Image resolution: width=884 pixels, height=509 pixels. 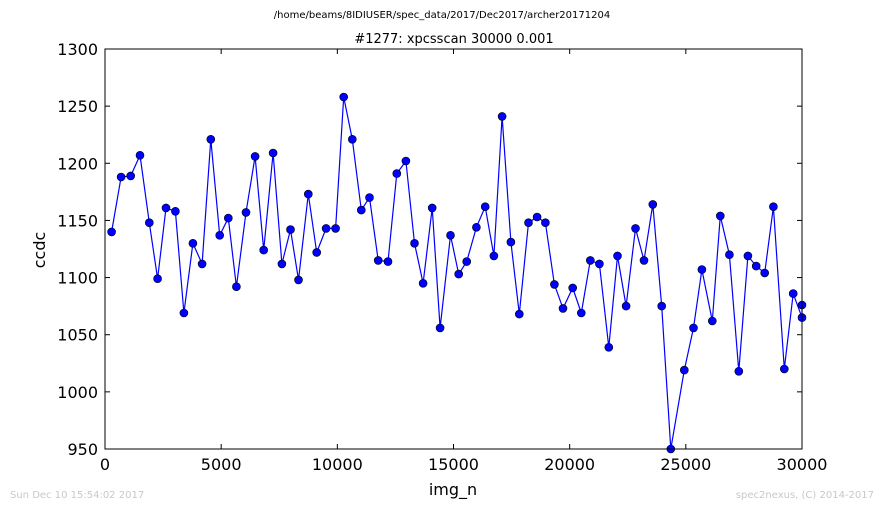 What do you see at coordinates (453, 39) in the screenshot?
I see `chart-title: #1277: xpcsscan 30000 0.001` at bounding box center [453, 39].